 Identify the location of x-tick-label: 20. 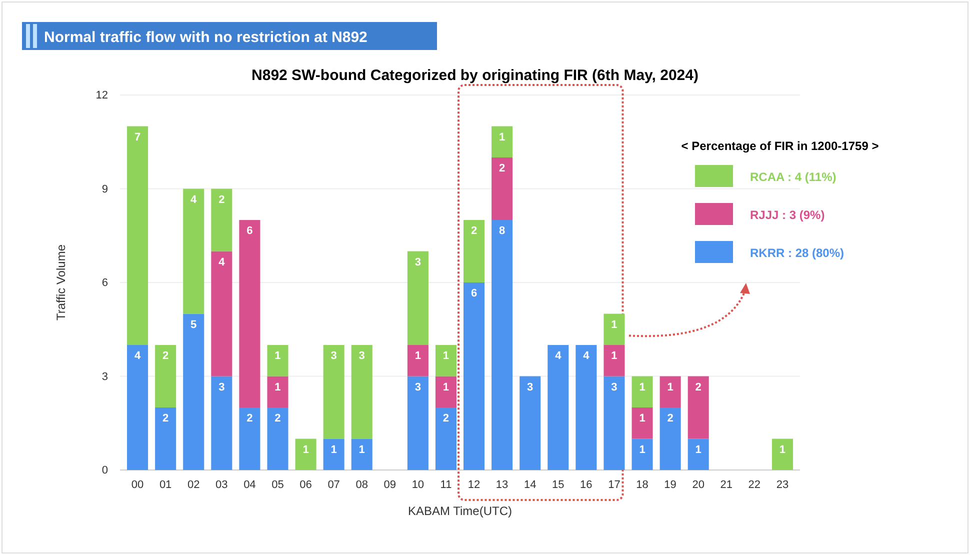
(698, 484).